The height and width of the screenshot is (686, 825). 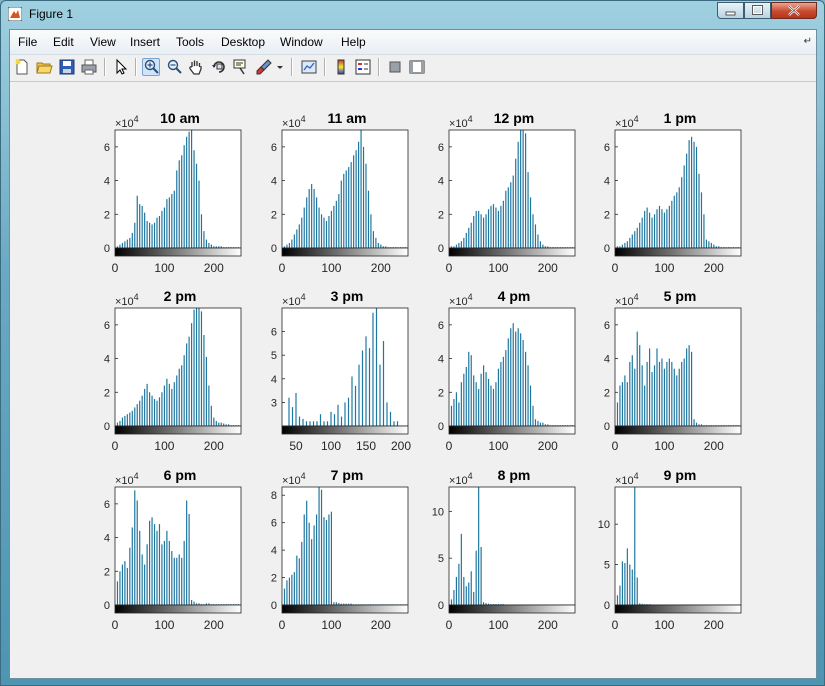 What do you see at coordinates (794, 10) in the screenshot?
I see `close-button` at bounding box center [794, 10].